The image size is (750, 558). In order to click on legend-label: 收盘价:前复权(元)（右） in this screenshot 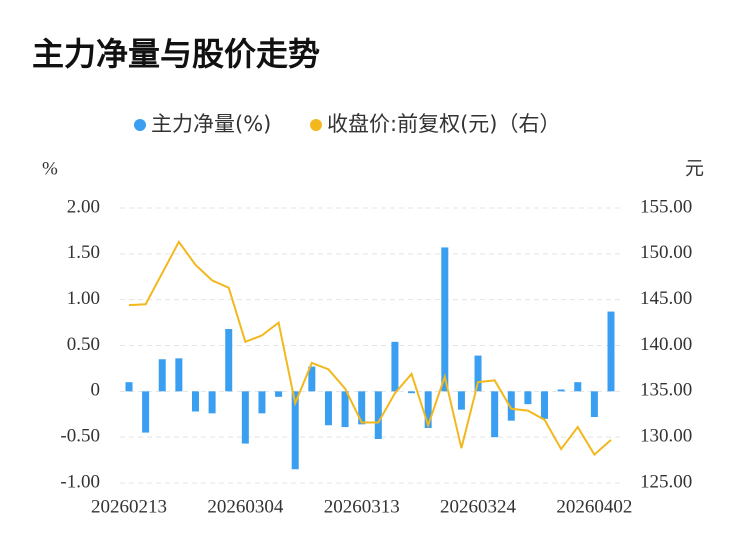, I will do `click(443, 124)`.